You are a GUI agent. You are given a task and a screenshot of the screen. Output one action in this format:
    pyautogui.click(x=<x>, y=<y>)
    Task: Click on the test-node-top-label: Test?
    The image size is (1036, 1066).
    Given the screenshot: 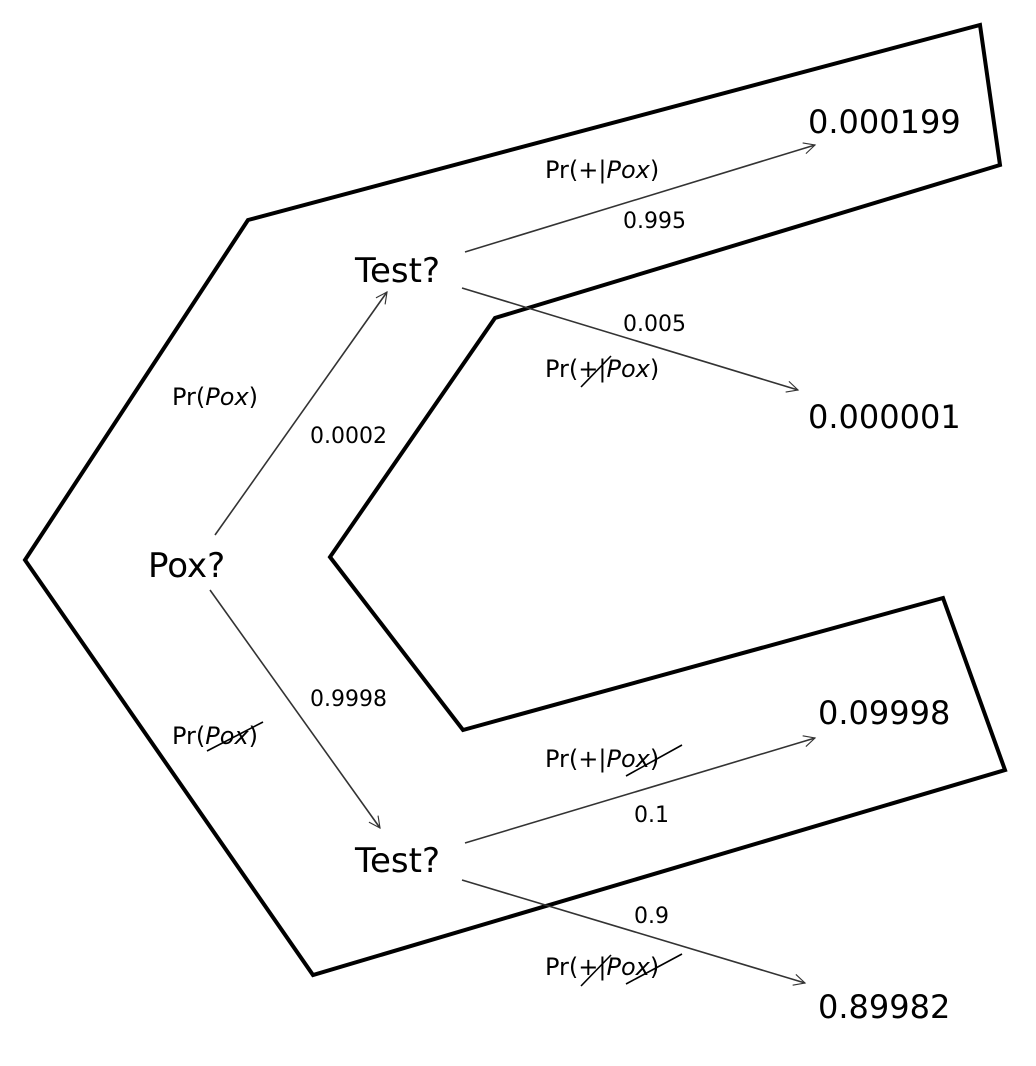 What is the action you would take?
    pyautogui.click(x=397, y=271)
    